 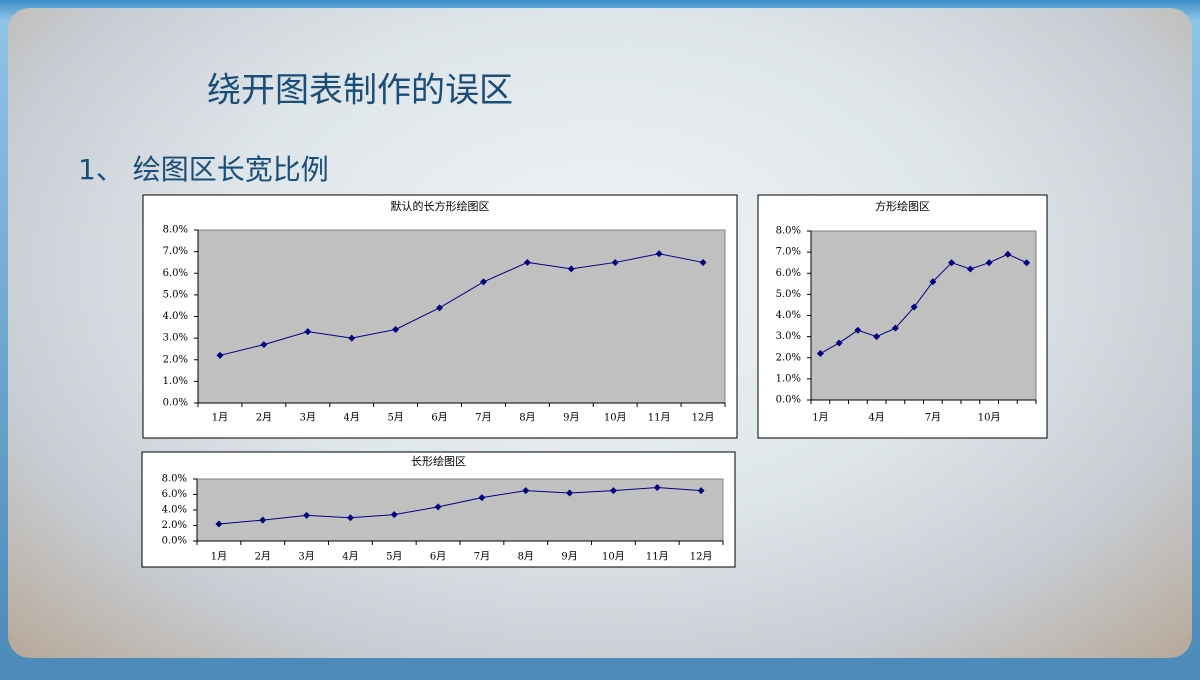 I want to click on chart-title: 方形绘图区, so click(x=902, y=206).